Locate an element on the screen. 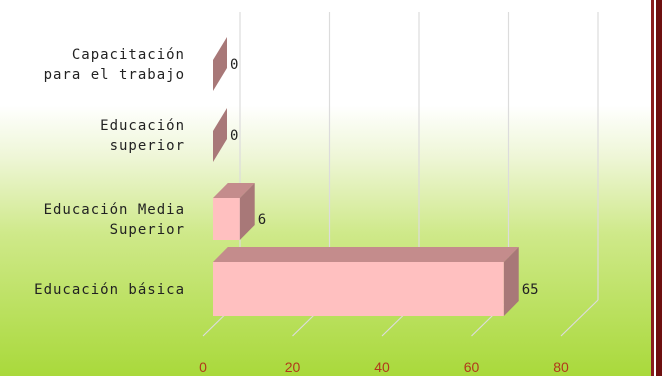  category-label: para el trabajo is located at coordinates (114, 75).